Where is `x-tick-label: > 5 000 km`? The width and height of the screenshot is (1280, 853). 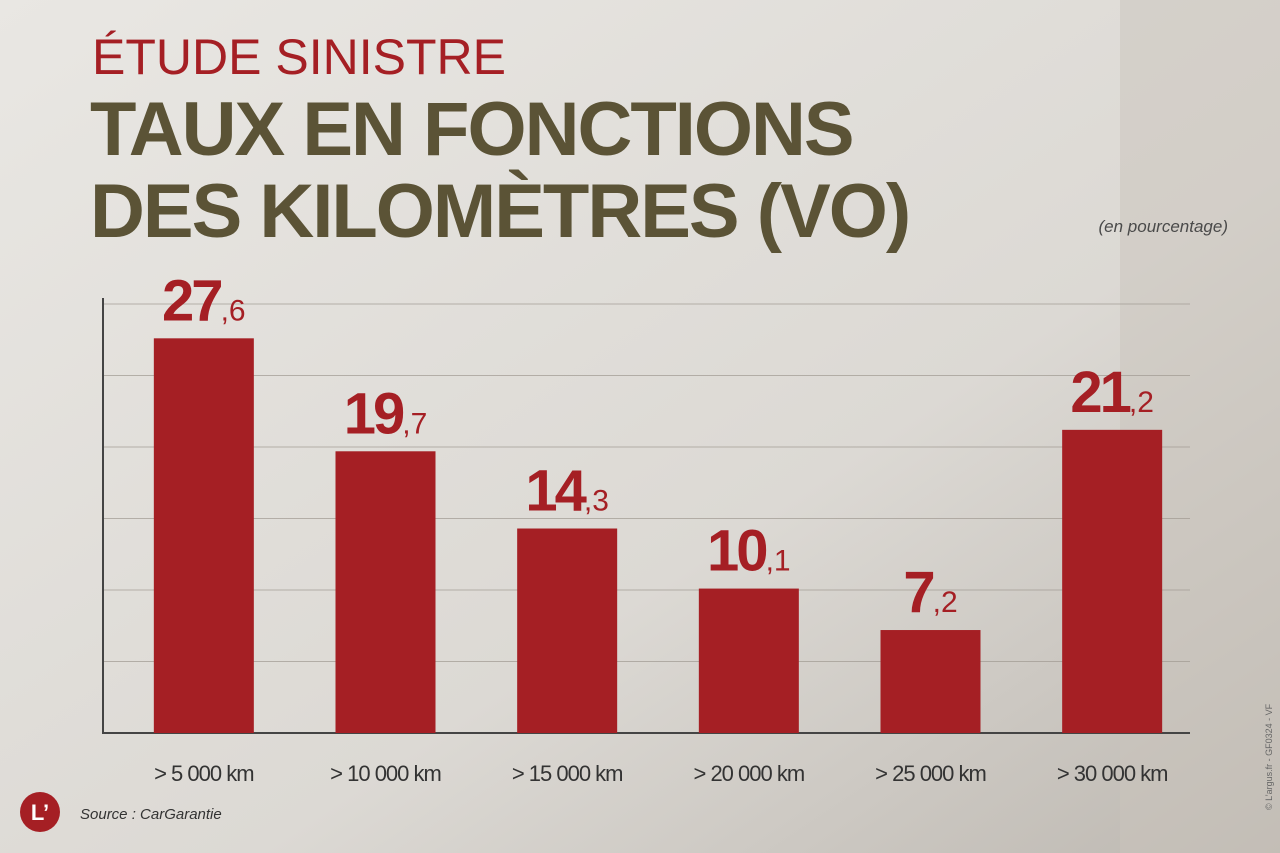 x-tick-label: > 5 000 km is located at coordinates (203, 773).